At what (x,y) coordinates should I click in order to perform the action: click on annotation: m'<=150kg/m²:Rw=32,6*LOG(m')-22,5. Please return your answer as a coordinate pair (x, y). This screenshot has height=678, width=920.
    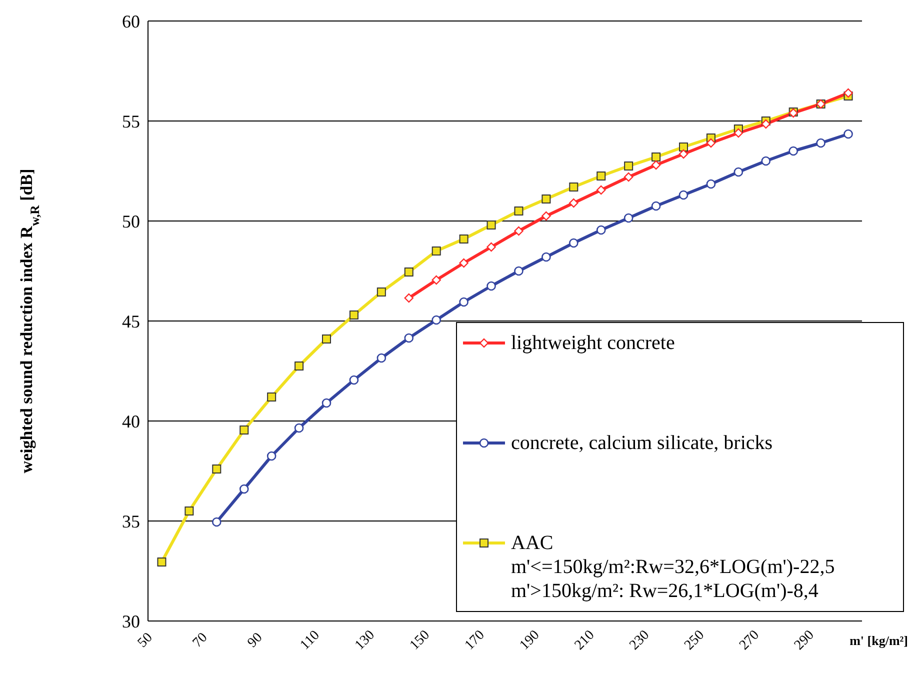
    Looking at the image, I should click on (673, 567).